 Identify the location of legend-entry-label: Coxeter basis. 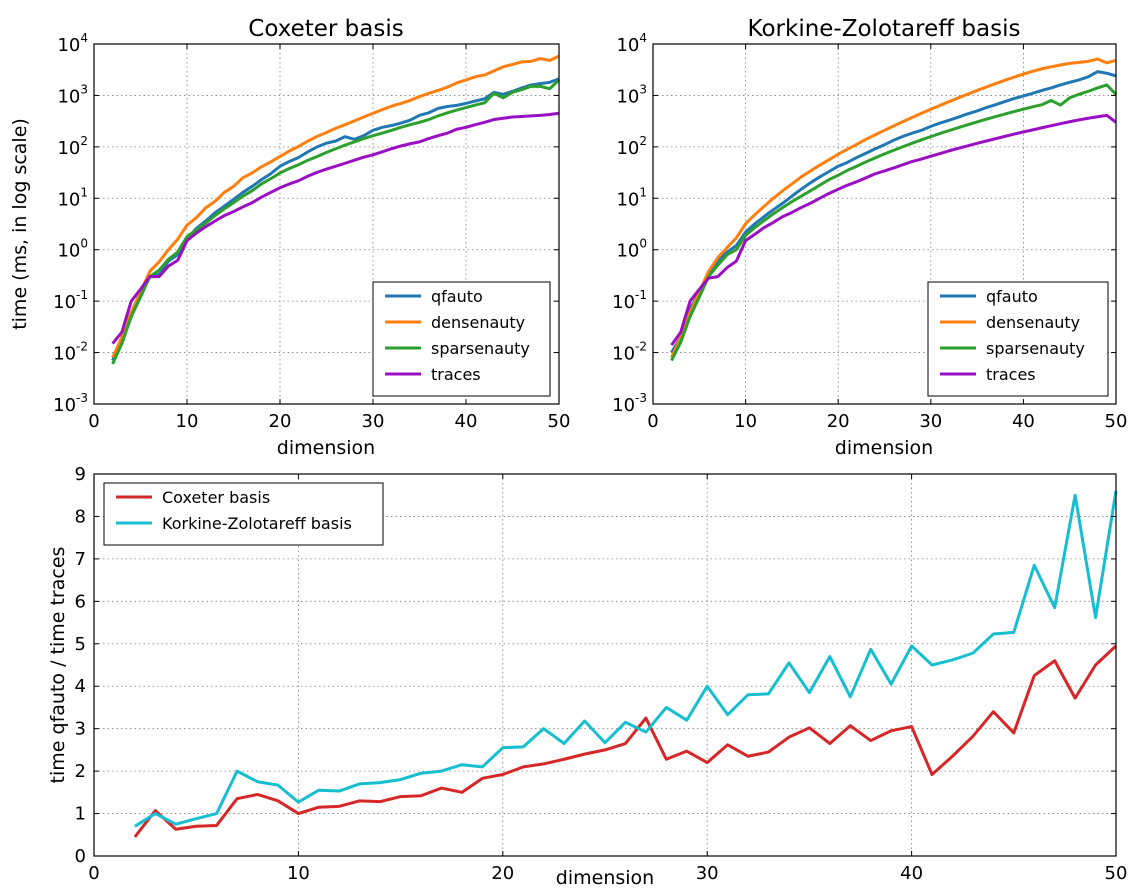
(216, 497).